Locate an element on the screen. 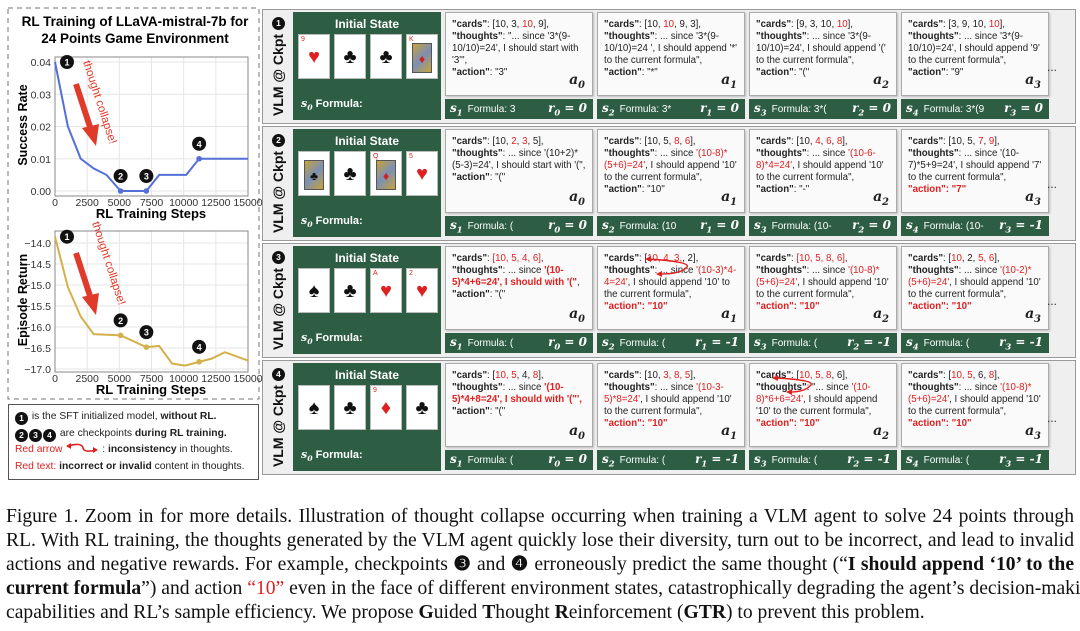 This screenshot has width=1080, height=631. plot-frame is located at coordinates (151, 301).